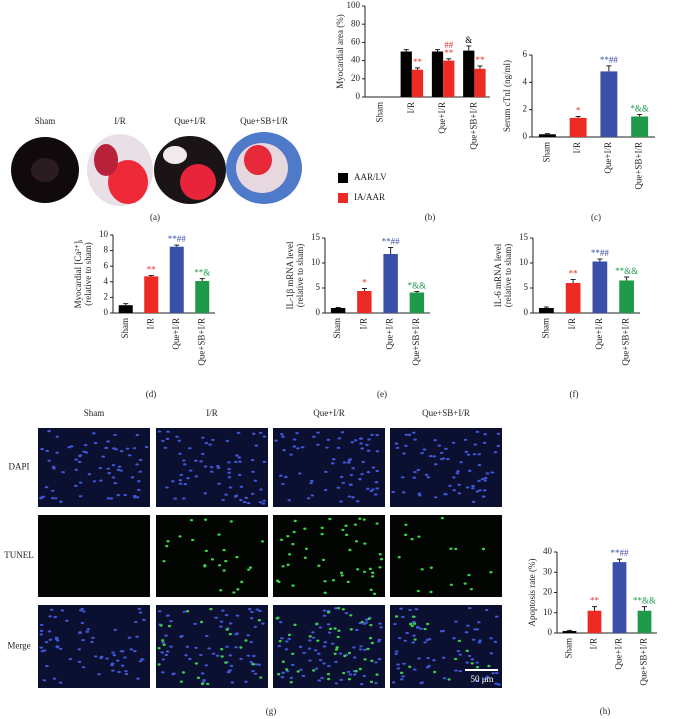  I want to click on y-tick-label: 20, so click(548, 592).